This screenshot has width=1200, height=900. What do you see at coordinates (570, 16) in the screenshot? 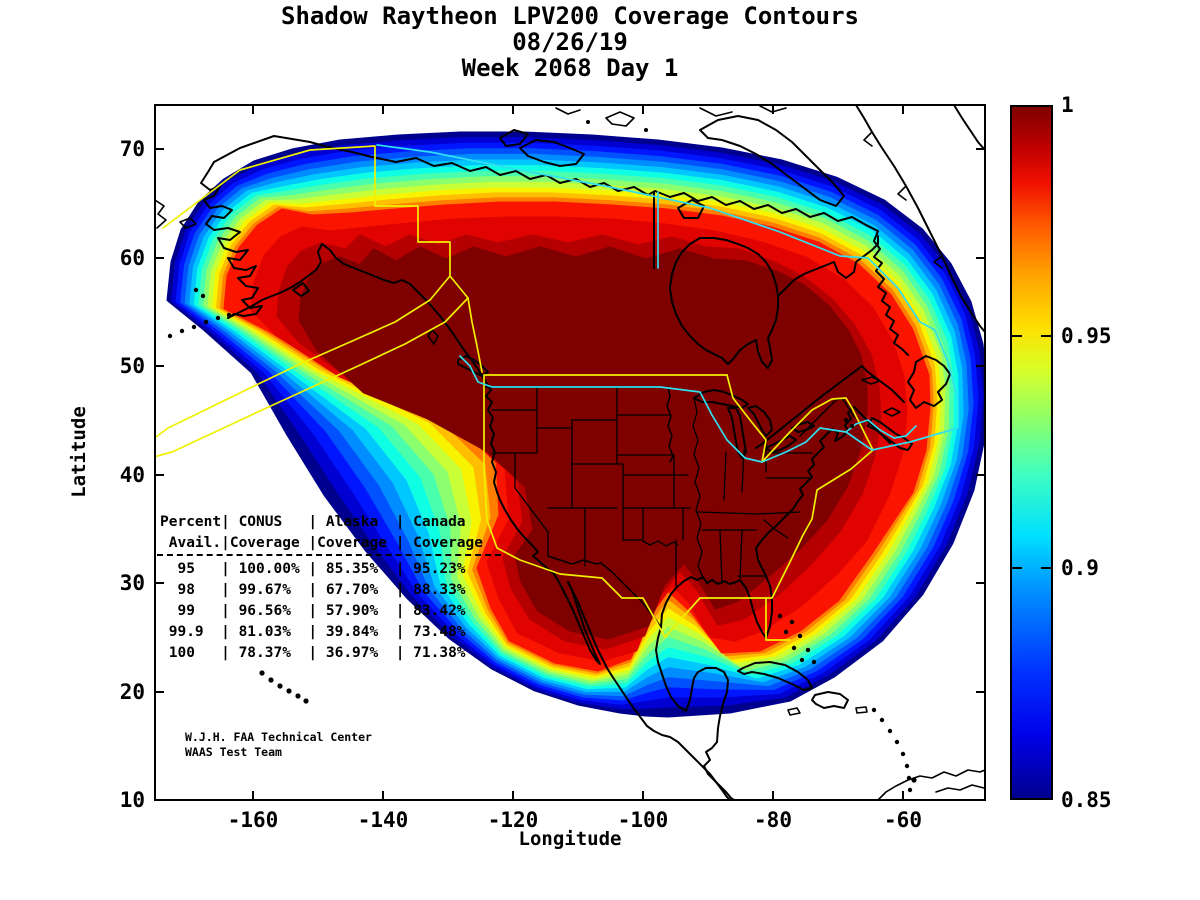
I see `chart-title: Shadow Raytheon LPV200 Coverage Contours` at bounding box center [570, 16].